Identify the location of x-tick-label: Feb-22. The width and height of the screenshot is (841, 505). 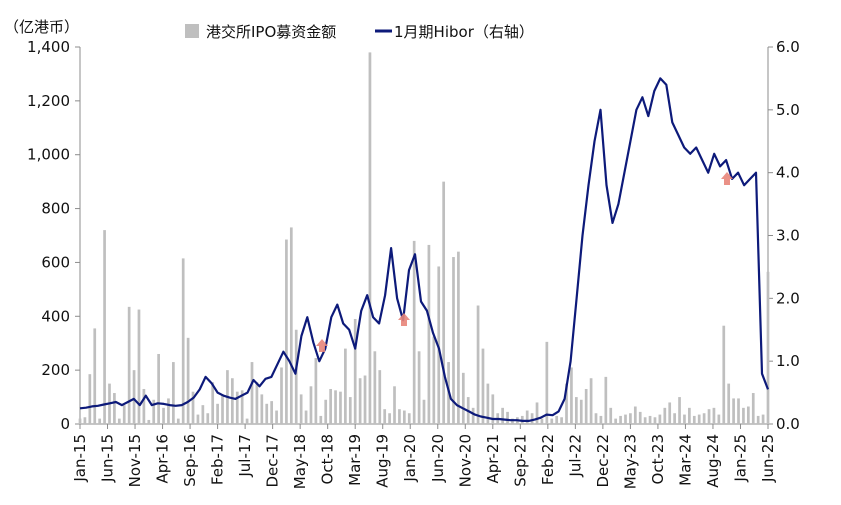
(548, 459).